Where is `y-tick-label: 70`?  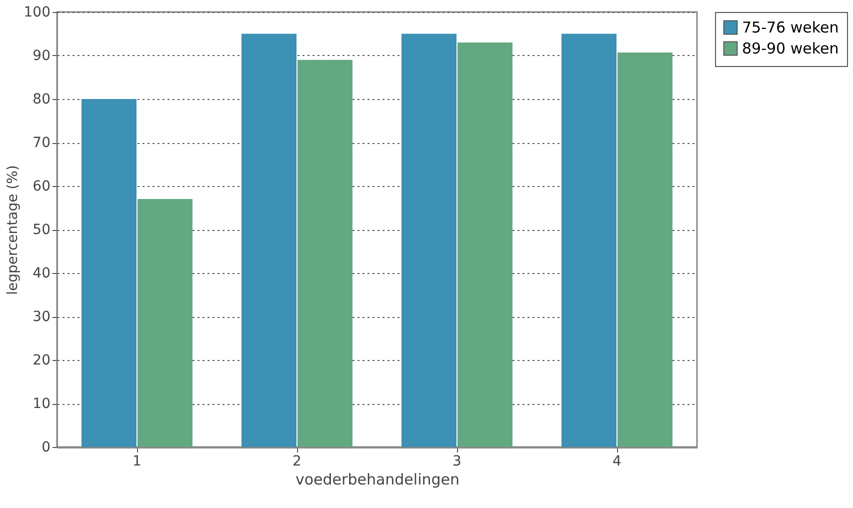
y-tick-label: 70 is located at coordinates (41, 143).